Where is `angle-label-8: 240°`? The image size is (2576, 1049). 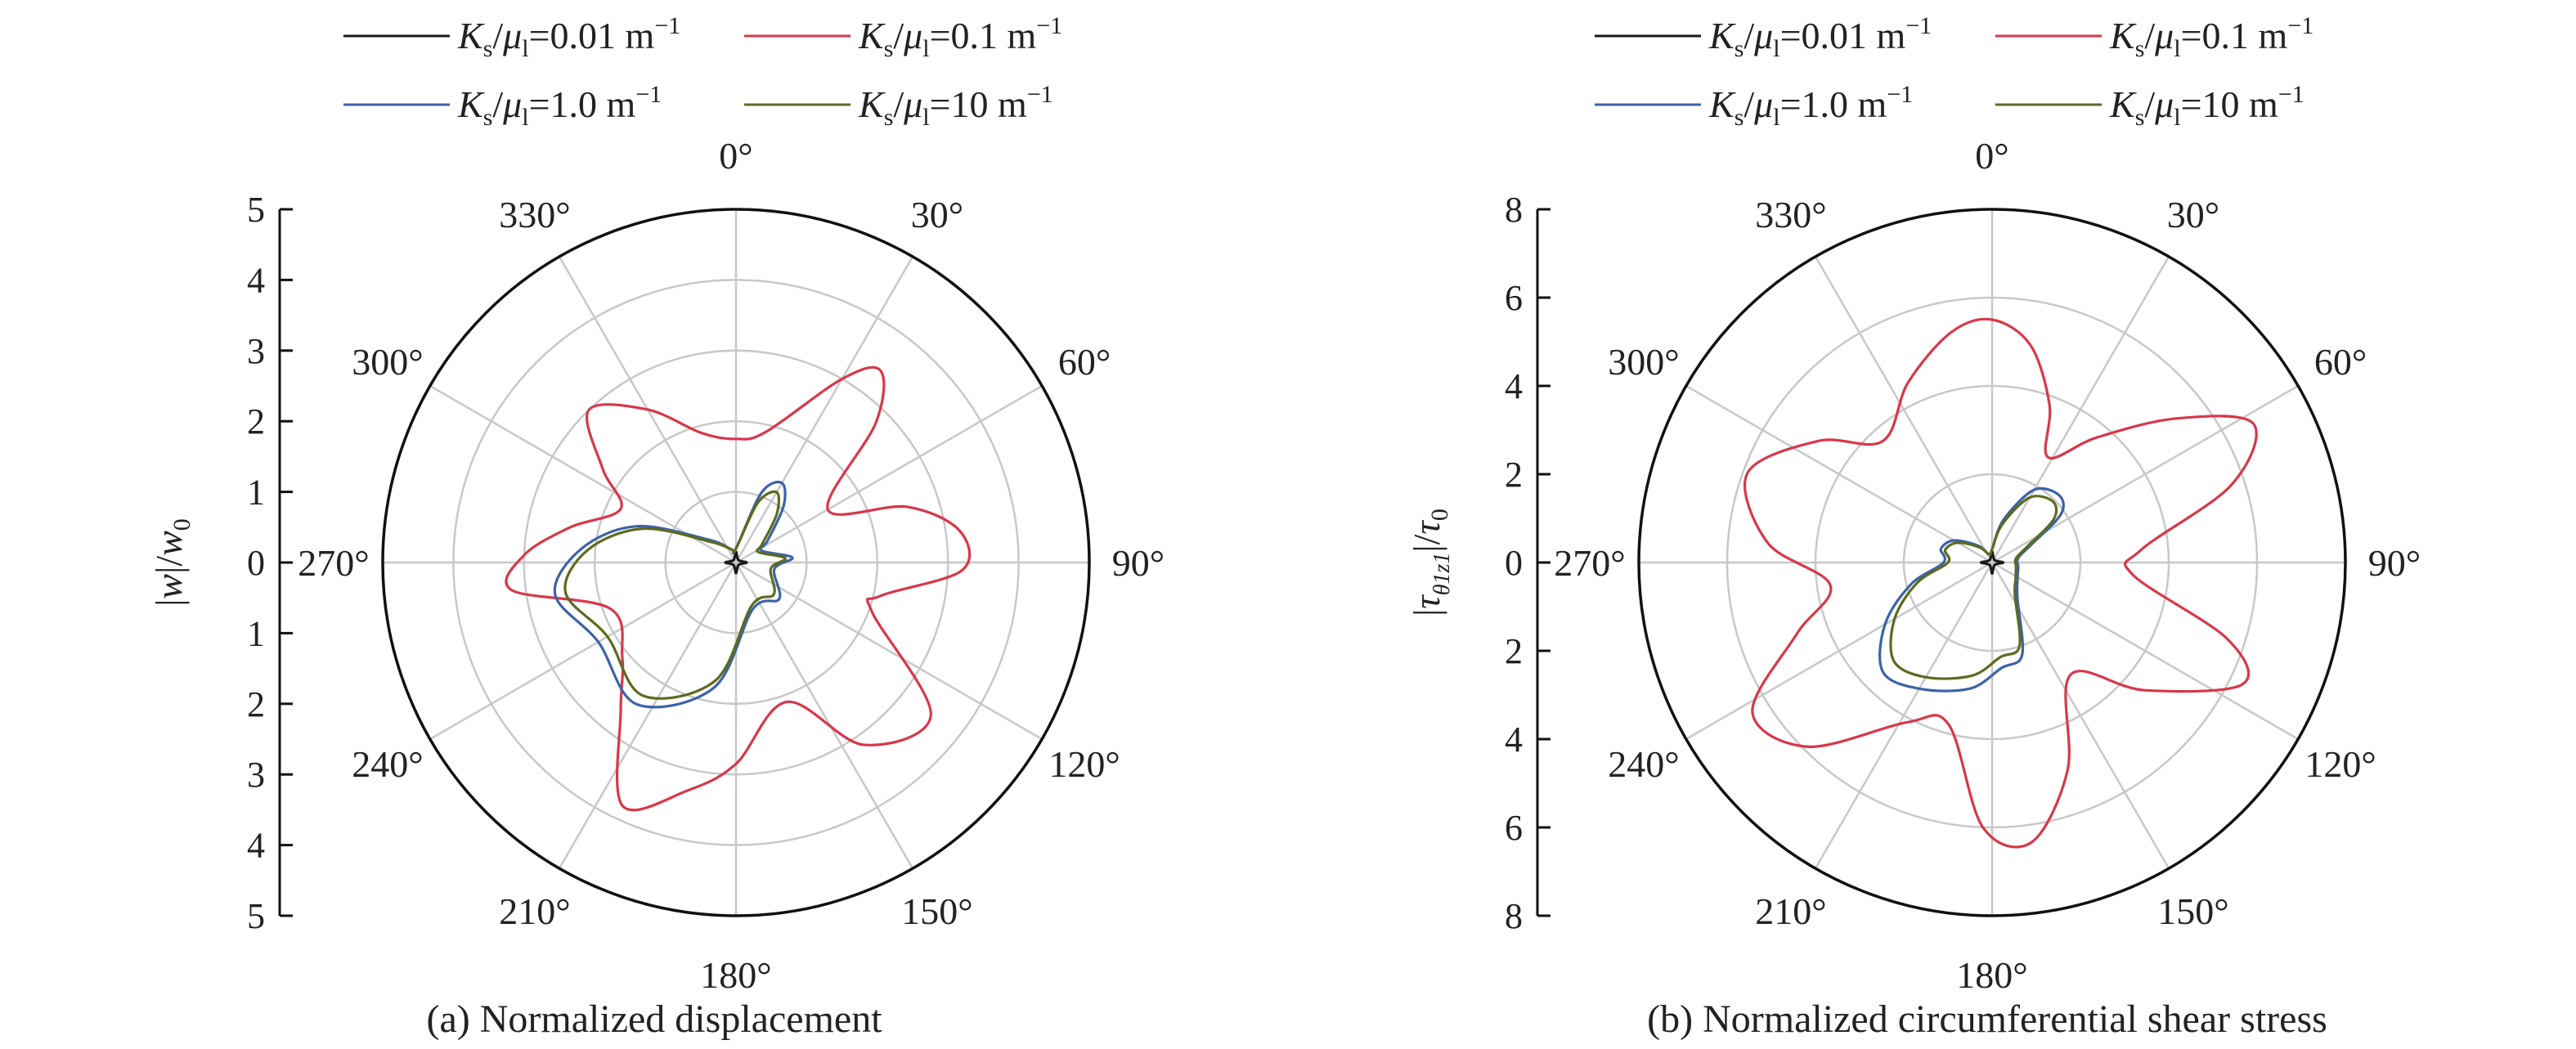
angle-label-8: 240° is located at coordinates (1643, 764).